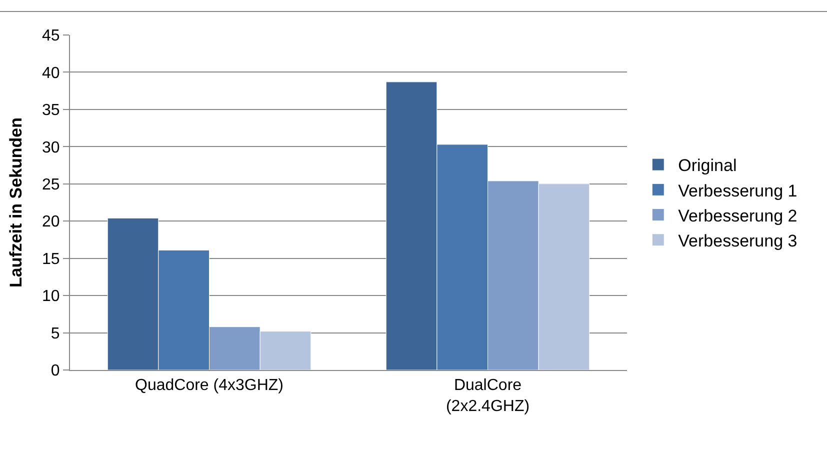  I want to click on x-tick-label: DualCore (2x2.4GHZ), so click(488, 396).